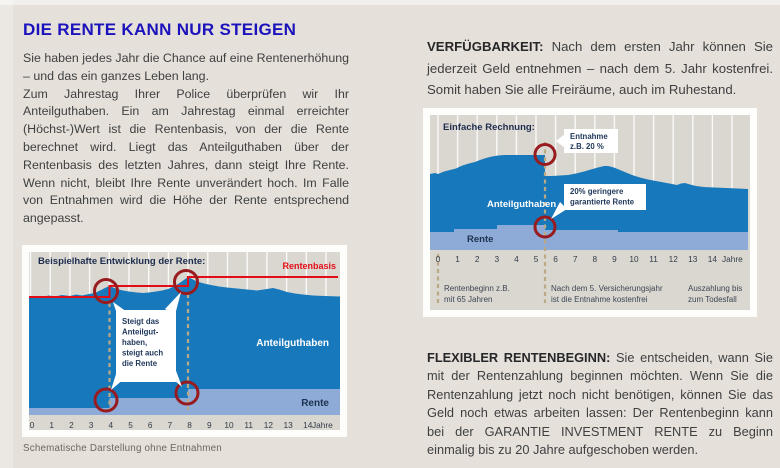  What do you see at coordinates (519, 357) in the screenshot?
I see `flexible-heading: FLEXIBLER RENTENBEGINN:` at bounding box center [519, 357].